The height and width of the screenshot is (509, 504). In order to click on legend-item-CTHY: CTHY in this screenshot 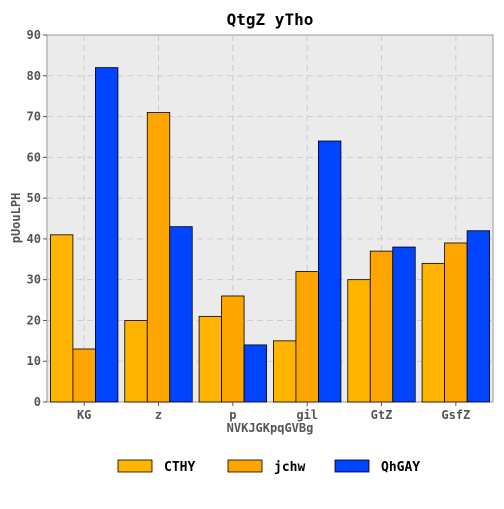, I will do `click(156, 467)`.